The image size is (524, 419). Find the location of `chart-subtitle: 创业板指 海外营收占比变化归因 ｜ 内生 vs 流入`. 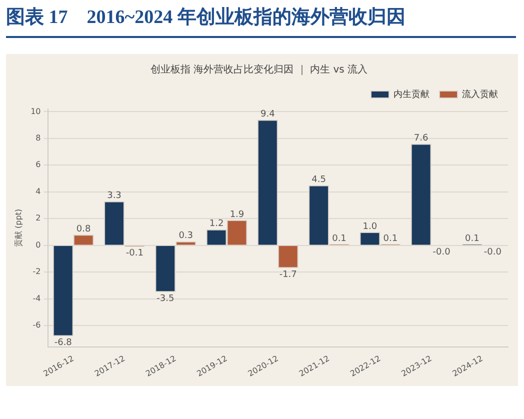

chart-subtitle: 创业板指 海外营收占比变化归因 ｜ 内生 vs 流入 is located at coordinates (259, 70).